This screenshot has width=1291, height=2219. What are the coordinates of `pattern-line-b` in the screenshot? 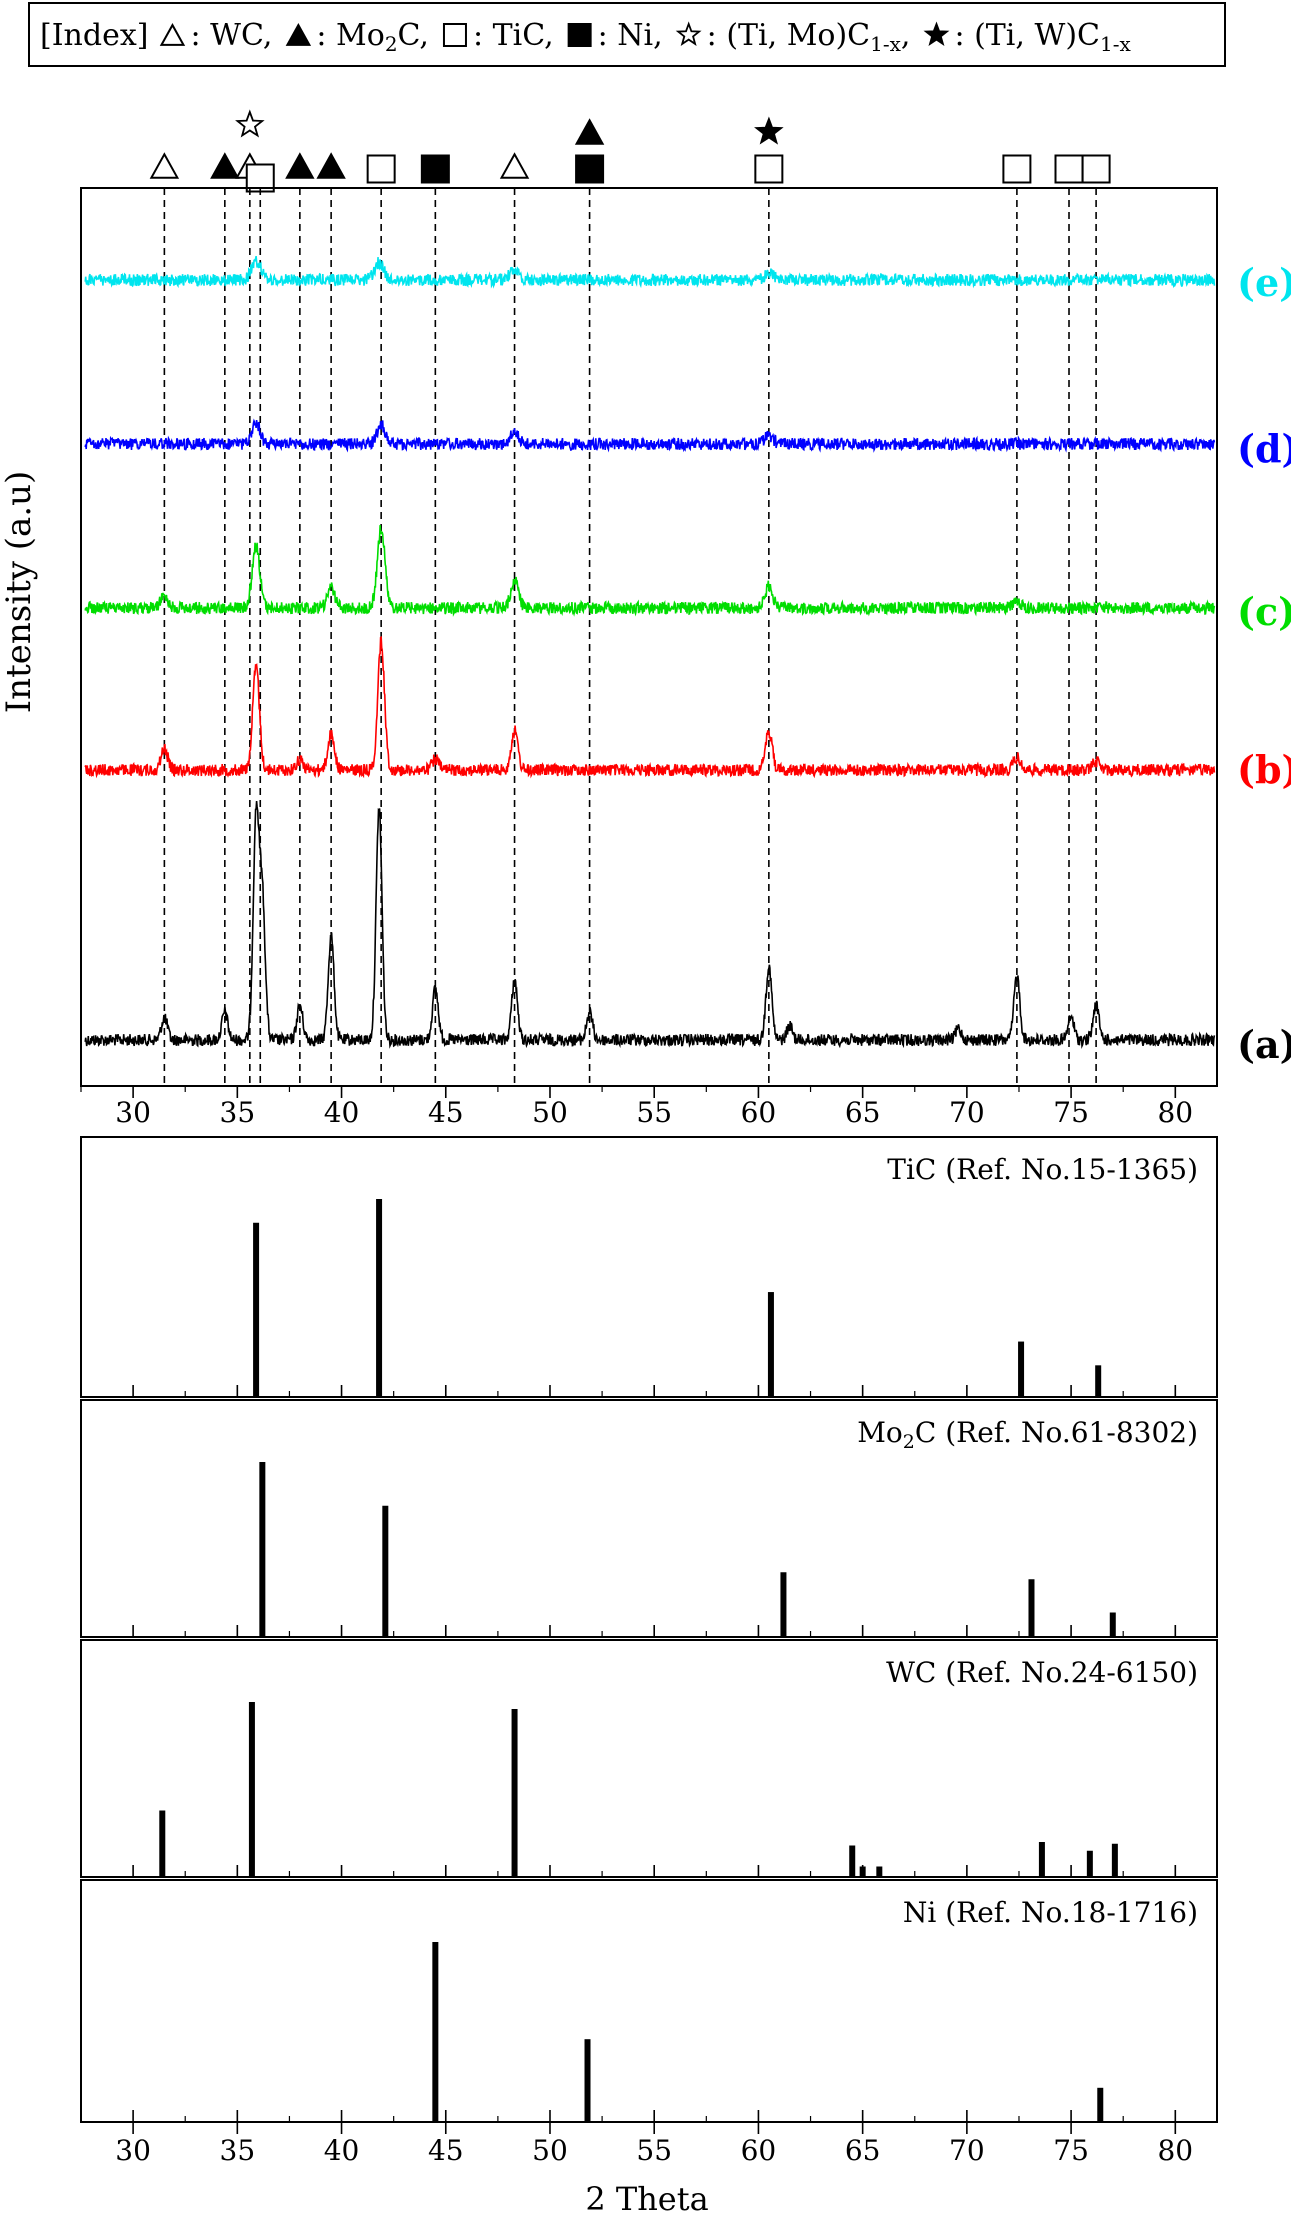 It's located at (649, 706).